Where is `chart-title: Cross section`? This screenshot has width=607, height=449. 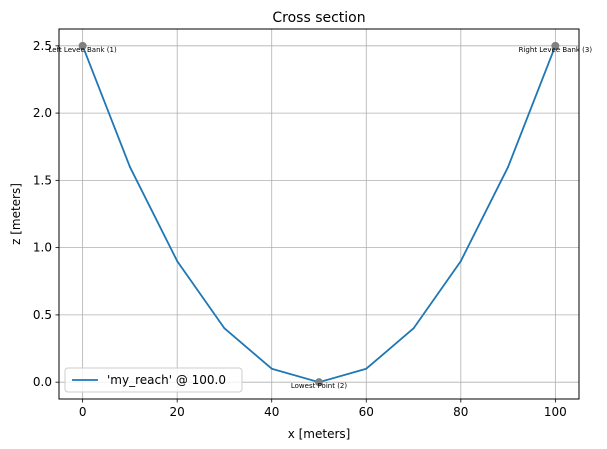
chart-title: Cross section is located at coordinates (318, 18).